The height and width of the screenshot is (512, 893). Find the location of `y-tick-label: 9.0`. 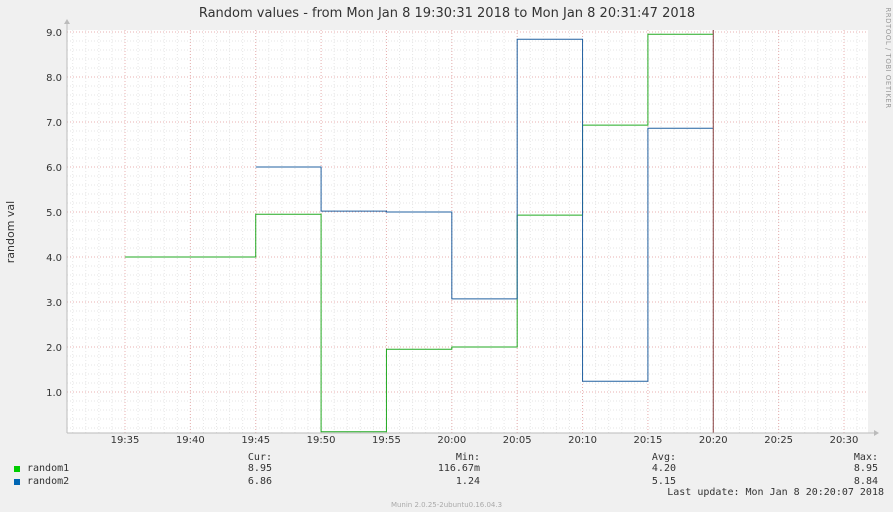

y-tick-label: 9.0 is located at coordinates (54, 33).